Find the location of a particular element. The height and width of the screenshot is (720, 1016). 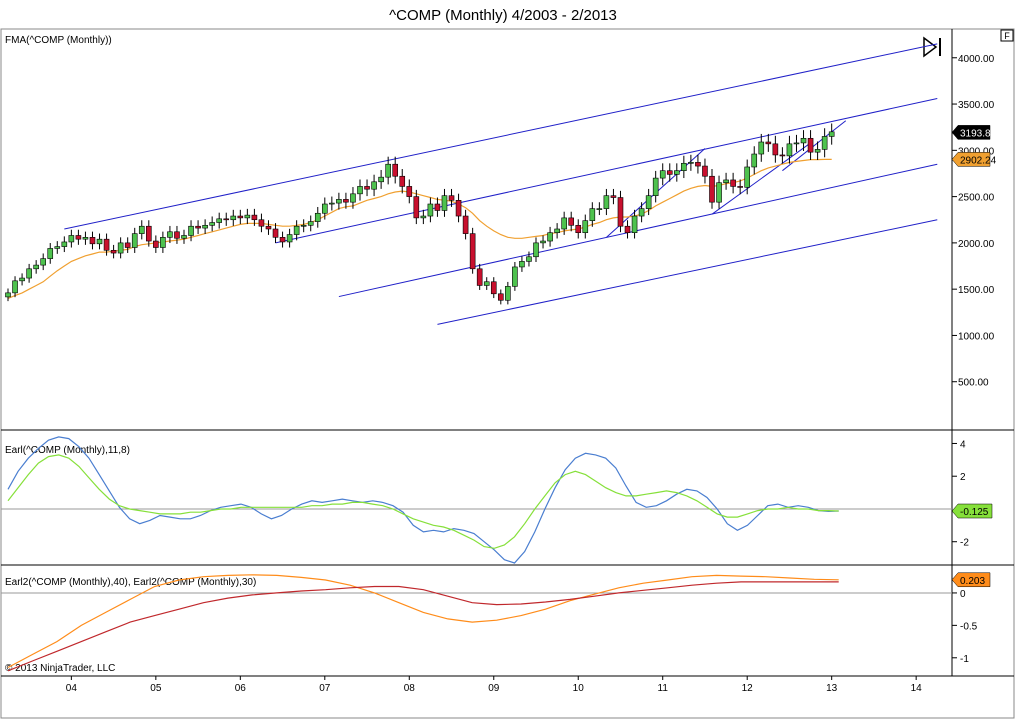

price-axis-label: 2500.00 is located at coordinates (976, 198).